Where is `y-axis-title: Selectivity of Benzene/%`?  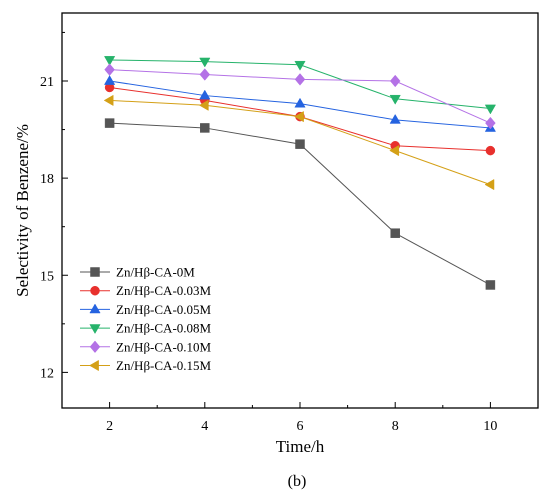
y-axis-title: Selectivity of Benzene/% is located at coordinates (22, 210).